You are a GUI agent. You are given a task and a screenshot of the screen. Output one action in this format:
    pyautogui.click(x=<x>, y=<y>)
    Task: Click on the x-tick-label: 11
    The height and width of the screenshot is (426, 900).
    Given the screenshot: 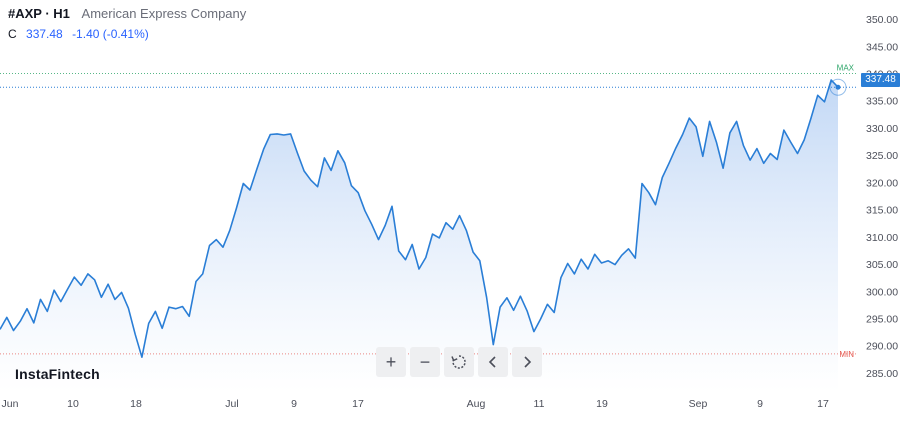 What is the action you would take?
    pyautogui.click(x=539, y=404)
    